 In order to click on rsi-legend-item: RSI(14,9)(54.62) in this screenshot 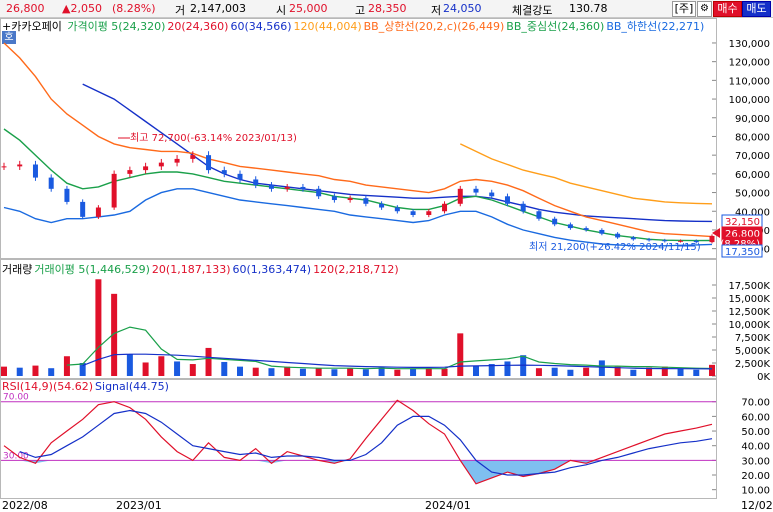, I will do `click(48, 386)`.